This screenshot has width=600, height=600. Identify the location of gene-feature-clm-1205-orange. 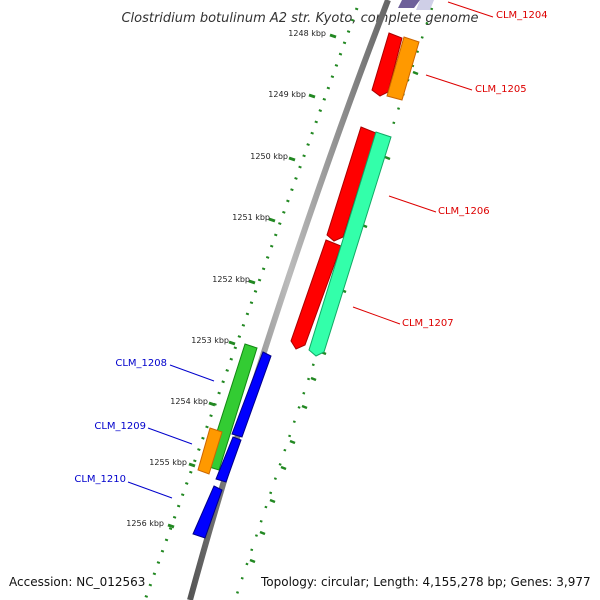
(403, 68).